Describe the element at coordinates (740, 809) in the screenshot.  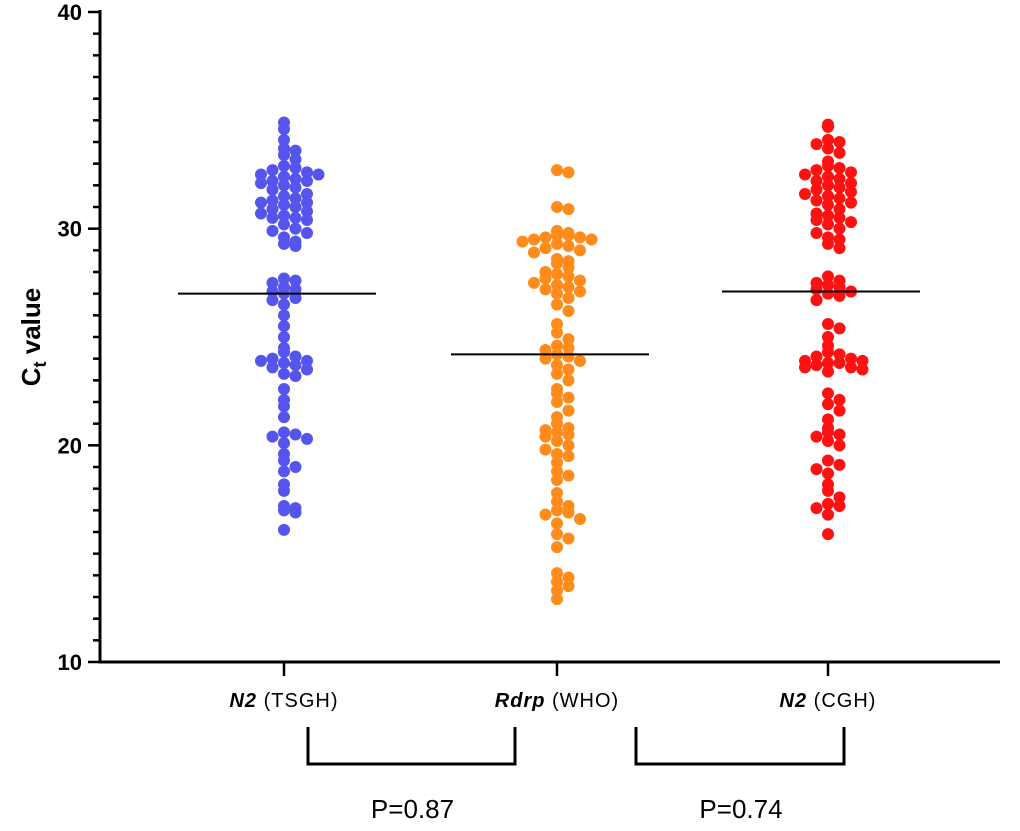
I see `p-value-label: P=0.74` at that location.